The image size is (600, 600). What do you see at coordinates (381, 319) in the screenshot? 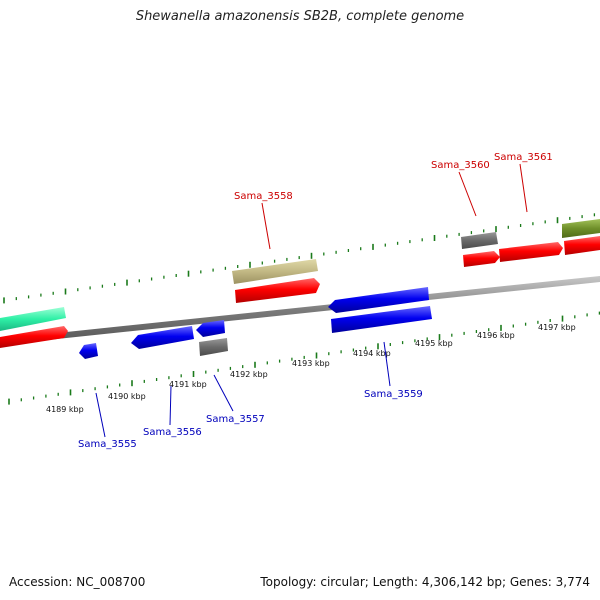
I see `gene-blue-3559b` at bounding box center [381, 319].